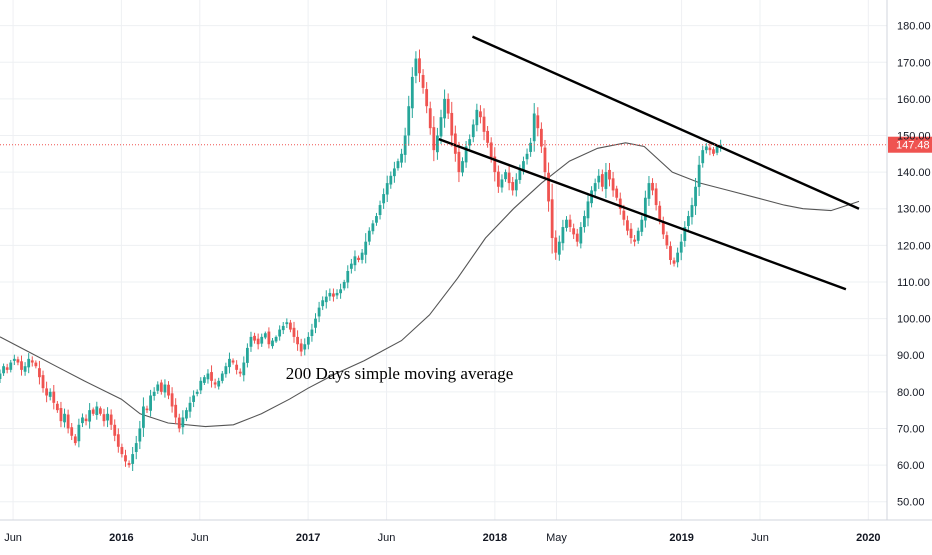 The width and height of the screenshot is (932, 555). I want to click on lower-channel-line, so click(642, 214).